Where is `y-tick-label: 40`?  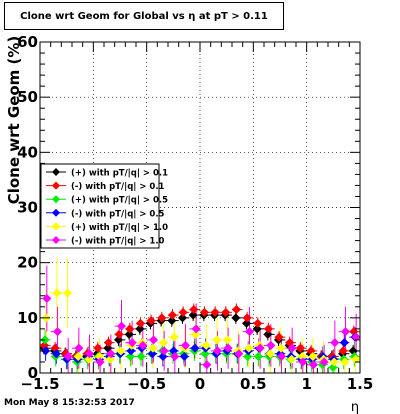 y-tick-label: 40 is located at coordinates (27, 152).